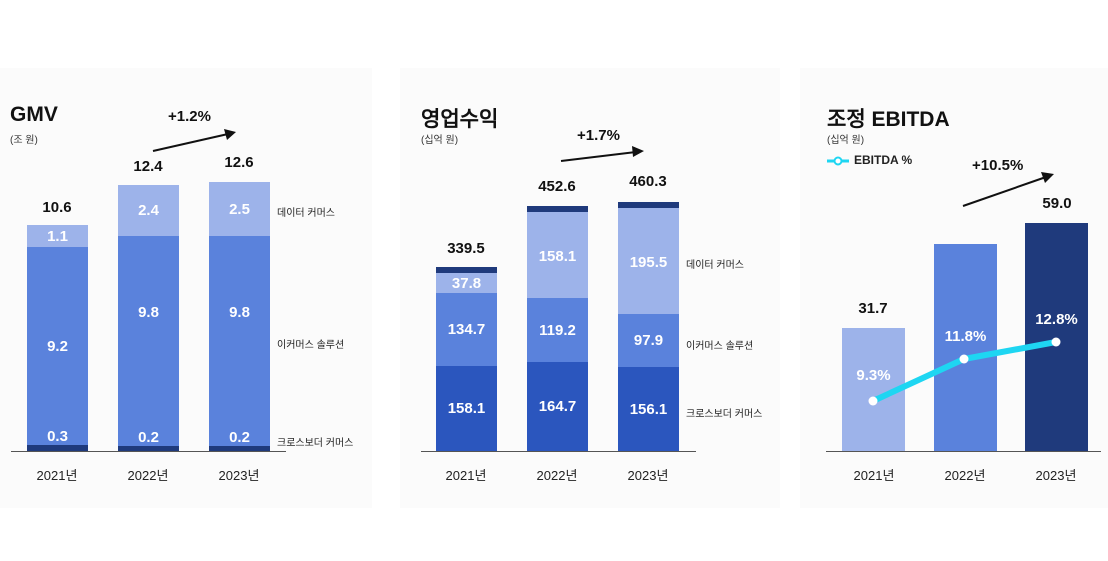 Image resolution: width=1108 pixels, height=561 pixels. What do you see at coordinates (648, 181) in the screenshot?
I see `bar-total: 460.3` at bounding box center [648, 181].